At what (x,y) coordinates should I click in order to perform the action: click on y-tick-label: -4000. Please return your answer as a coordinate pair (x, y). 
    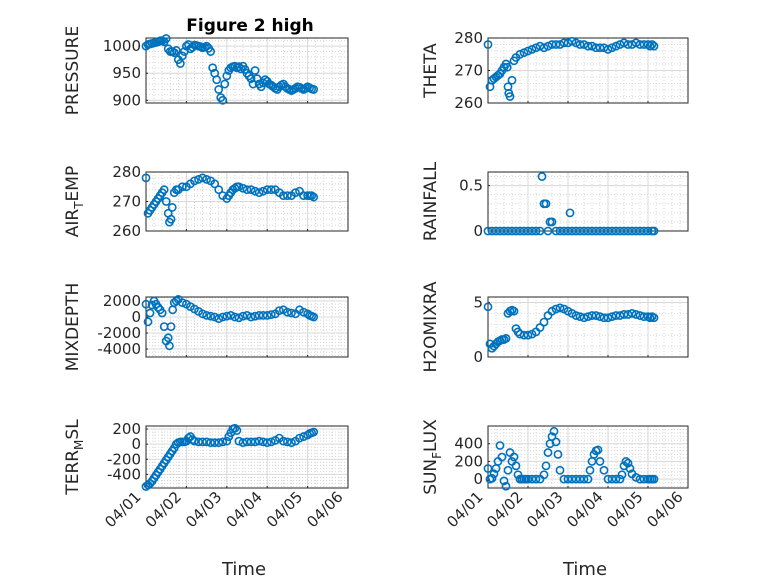
    Looking at the image, I should click on (119, 349).